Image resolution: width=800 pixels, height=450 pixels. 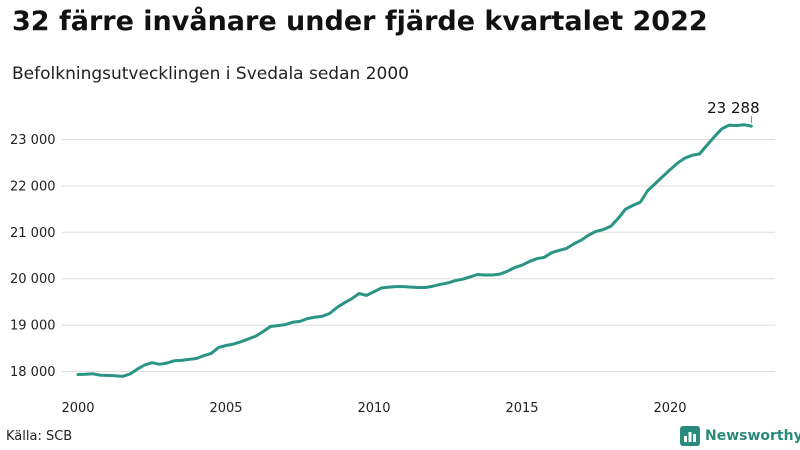 What do you see at coordinates (33, 256) in the screenshot?
I see `y-axis-labels: 18 000 19 000 20 000 21 000 22 000 23 000` at bounding box center [33, 256].